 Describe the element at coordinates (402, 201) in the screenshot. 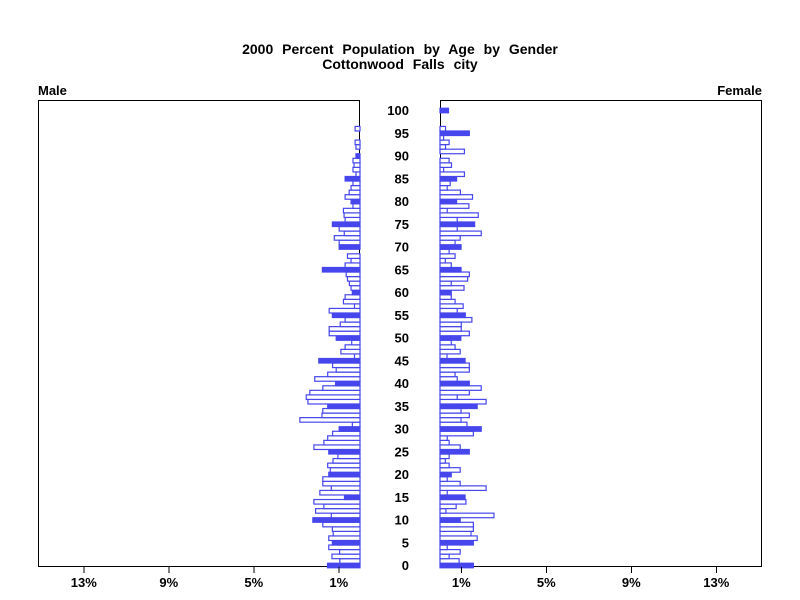

I see `age-tick-label-80: 80` at that location.